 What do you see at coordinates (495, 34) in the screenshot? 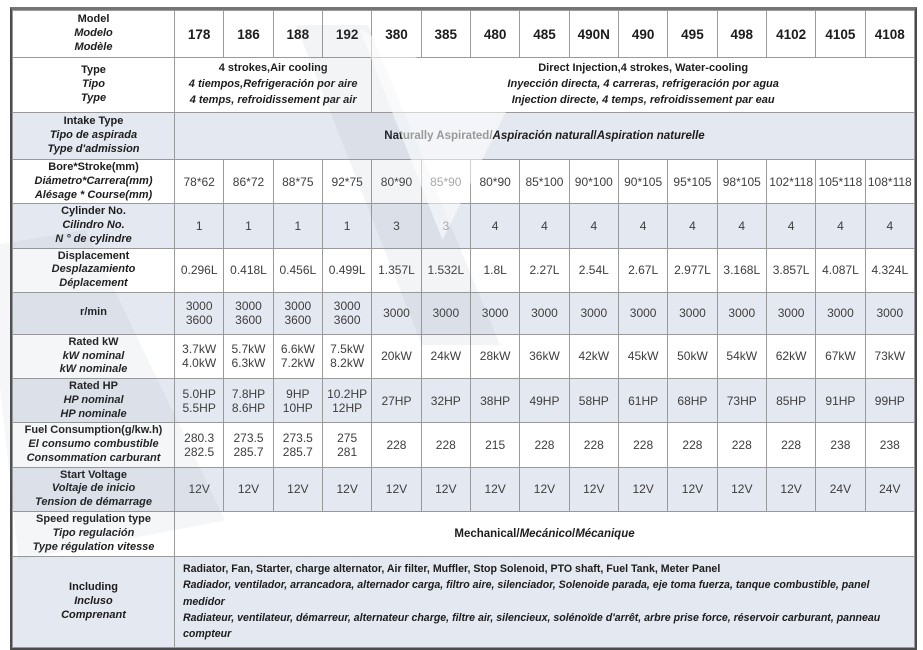
I see `model-header-cell: 480` at bounding box center [495, 34].